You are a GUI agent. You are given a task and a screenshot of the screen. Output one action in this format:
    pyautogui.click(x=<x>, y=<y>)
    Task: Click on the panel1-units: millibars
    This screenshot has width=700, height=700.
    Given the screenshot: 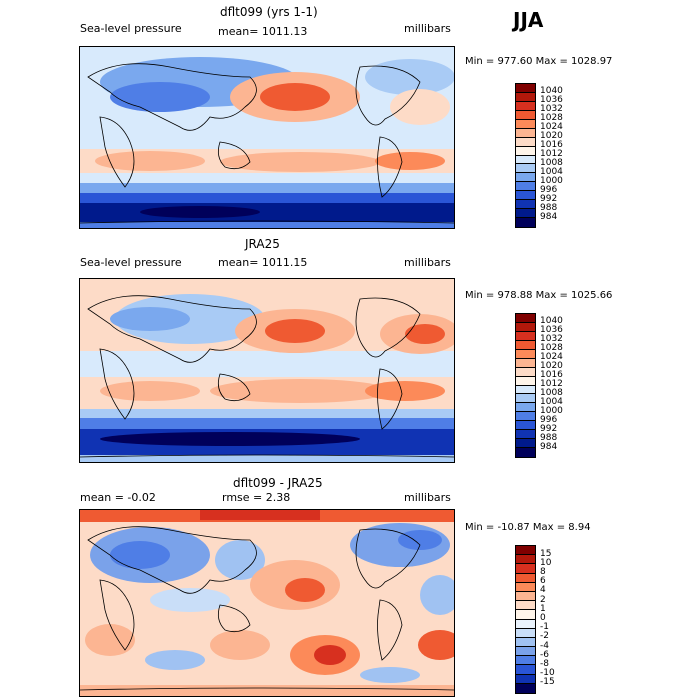 What is the action you would take?
    pyautogui.click(x=427, y=28)
    